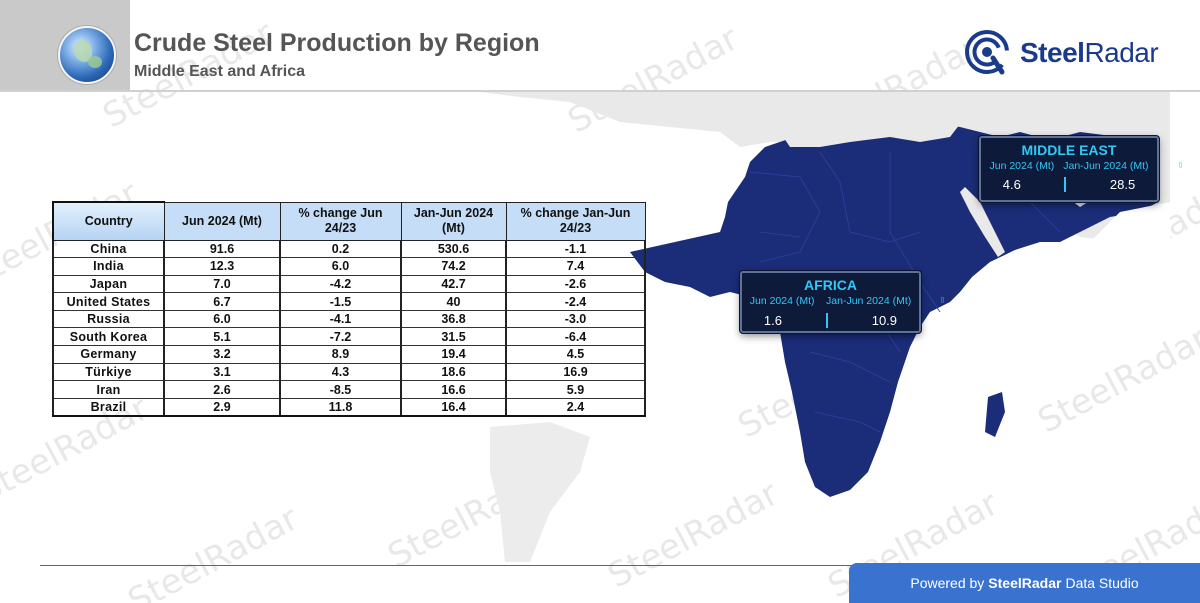 The height and width of the screenshot is (603, 1200). What do you see at coordinates (1115, 272) in the screenshot?
I see `arabian-sea` at bounding box center [1115, 272].